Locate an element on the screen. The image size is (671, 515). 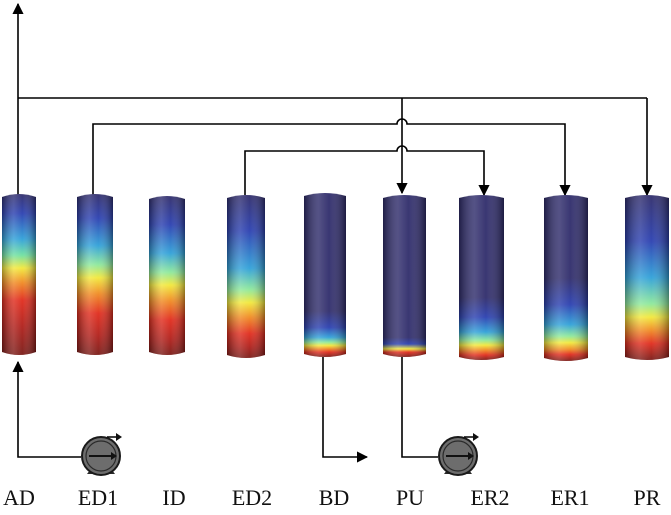
column-PU is located at coordinates (404, 276).